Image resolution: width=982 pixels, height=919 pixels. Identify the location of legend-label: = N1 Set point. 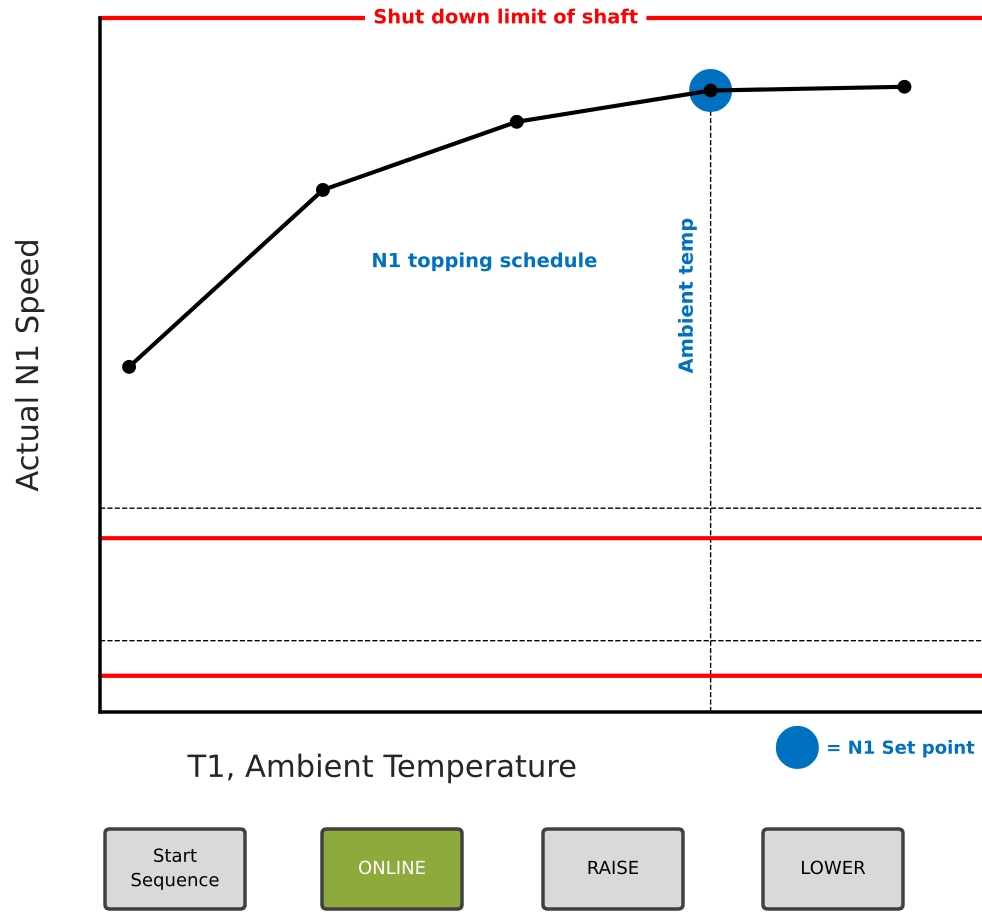
(901, 749).